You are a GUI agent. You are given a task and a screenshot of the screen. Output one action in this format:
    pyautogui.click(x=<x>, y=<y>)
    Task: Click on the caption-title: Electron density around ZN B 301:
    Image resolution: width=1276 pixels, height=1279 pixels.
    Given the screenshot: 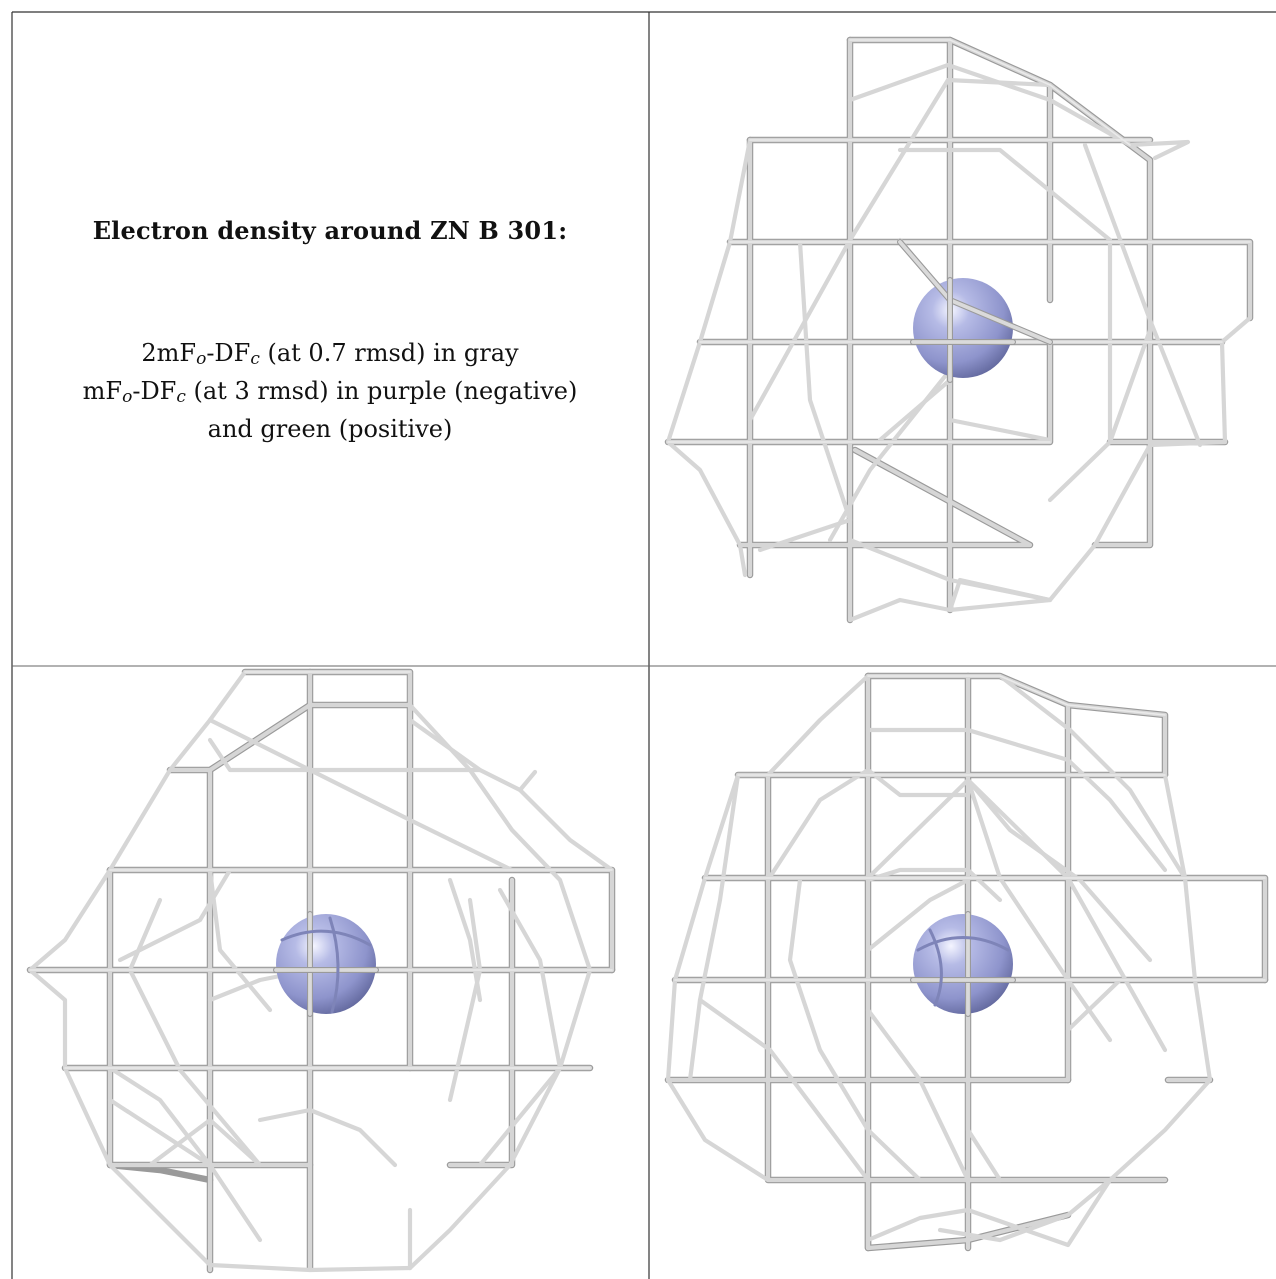 What is the action you would take?
    pyautogui.click(x=330, y=230)
    